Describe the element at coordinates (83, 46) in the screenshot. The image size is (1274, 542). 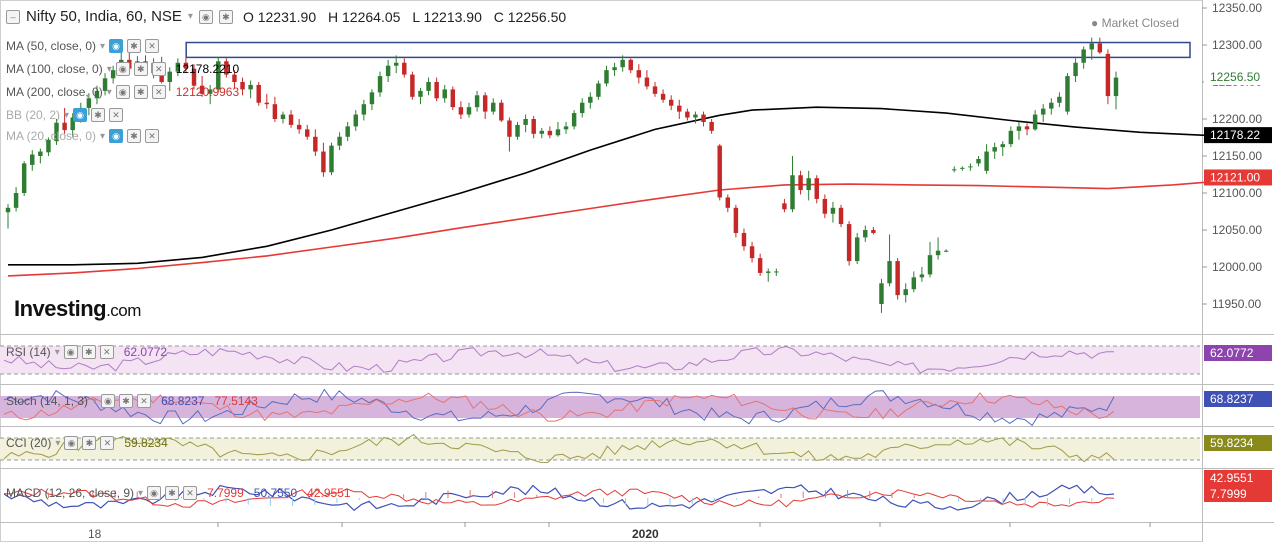
I see `legend-ma50: MA (50, close, 0) ▾ ◉ ✱ ✕` at that location.